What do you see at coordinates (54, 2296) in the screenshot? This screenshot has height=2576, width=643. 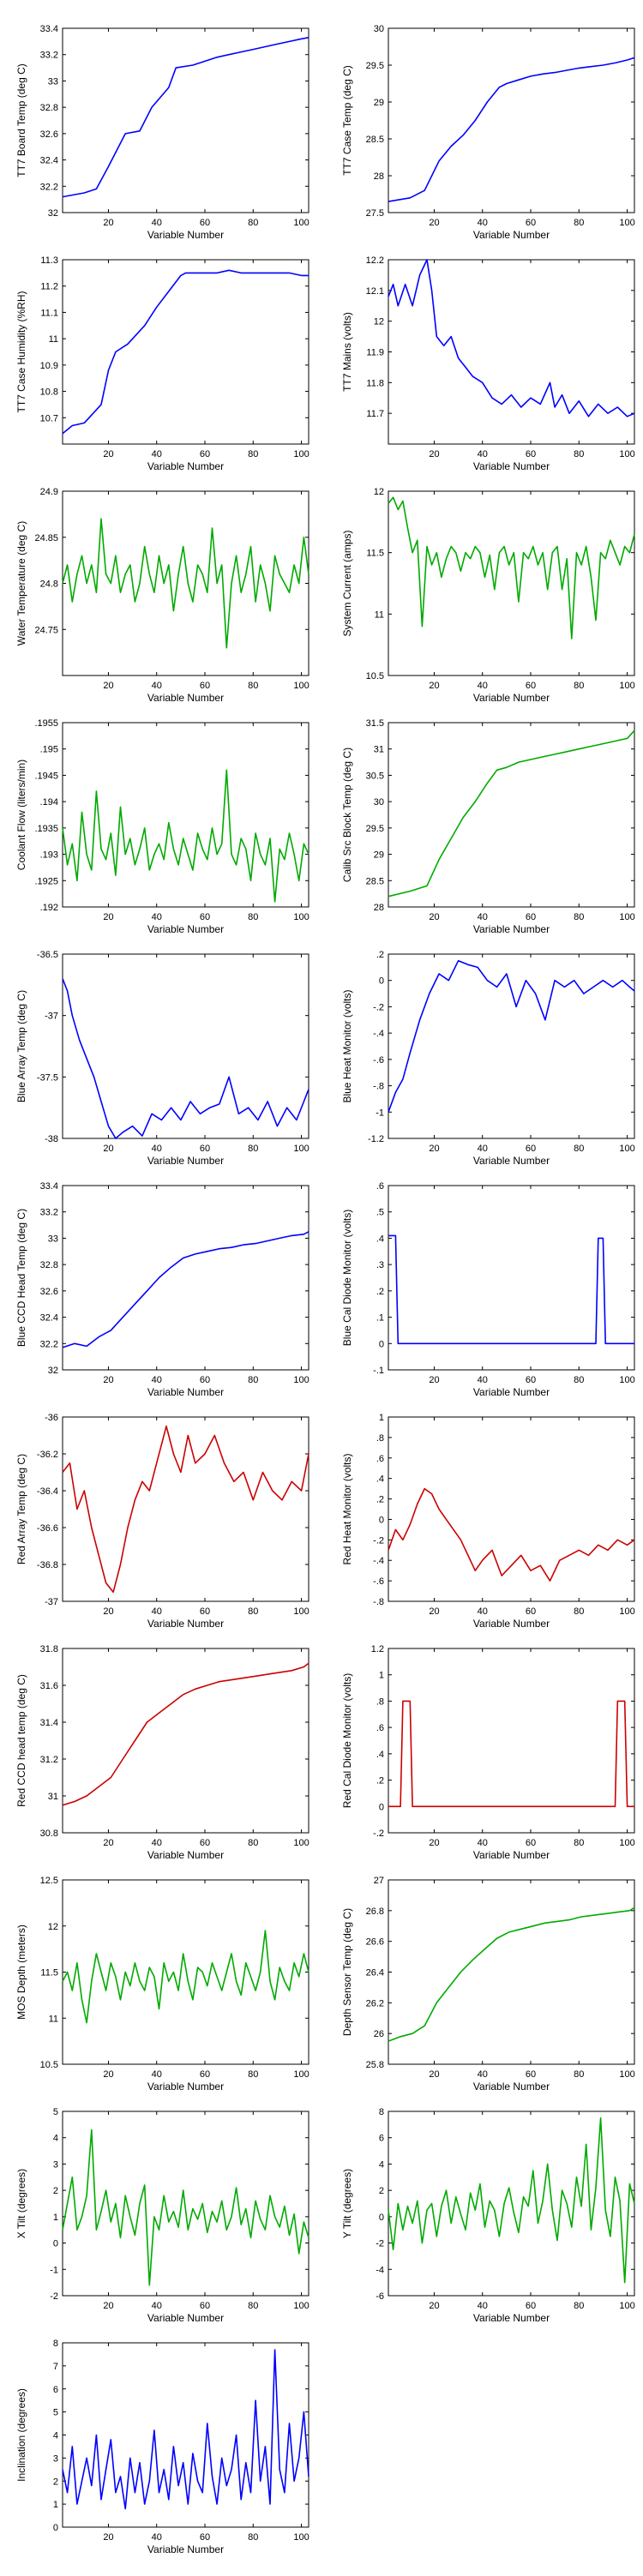 I see `y-tick-label: -2` at bounding box center [54, 2296].